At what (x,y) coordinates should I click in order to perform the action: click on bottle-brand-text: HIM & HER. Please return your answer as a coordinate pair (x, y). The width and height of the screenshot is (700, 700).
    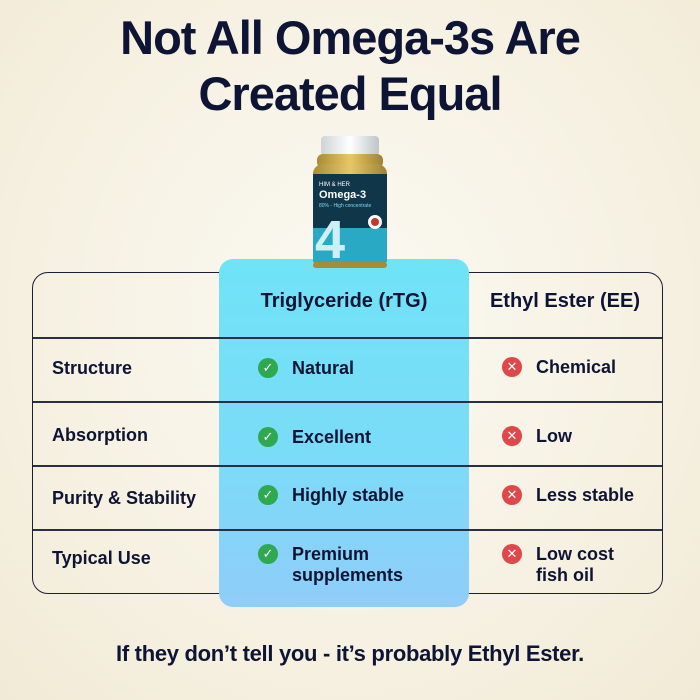
    Looking at the image, I should click on (335, 185).